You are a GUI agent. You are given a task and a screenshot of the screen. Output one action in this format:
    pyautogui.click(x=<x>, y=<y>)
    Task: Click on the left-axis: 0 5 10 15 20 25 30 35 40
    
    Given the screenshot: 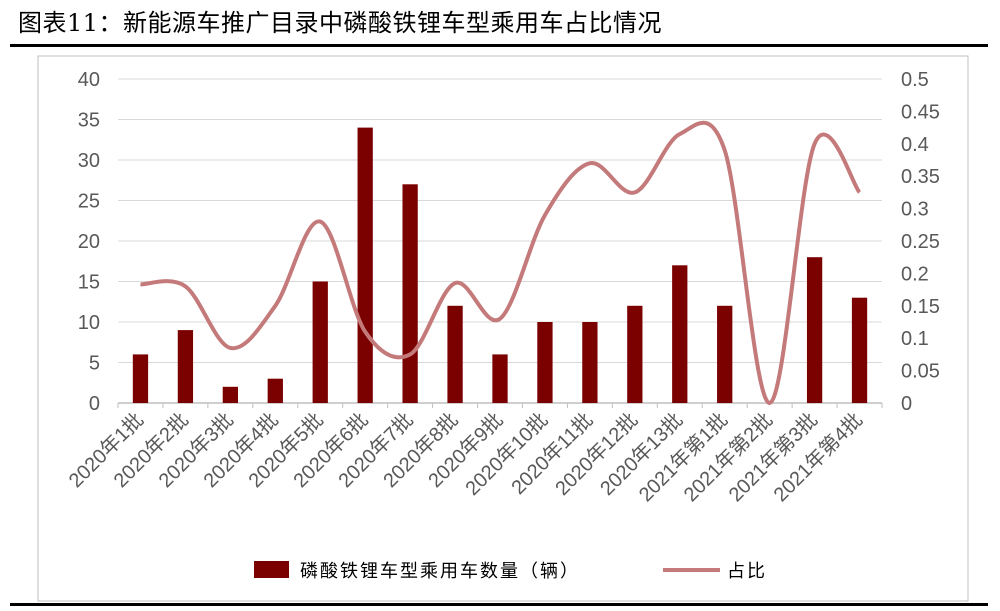 What is the action you would take?
    pyautogui.click(x=89, y=242)
    